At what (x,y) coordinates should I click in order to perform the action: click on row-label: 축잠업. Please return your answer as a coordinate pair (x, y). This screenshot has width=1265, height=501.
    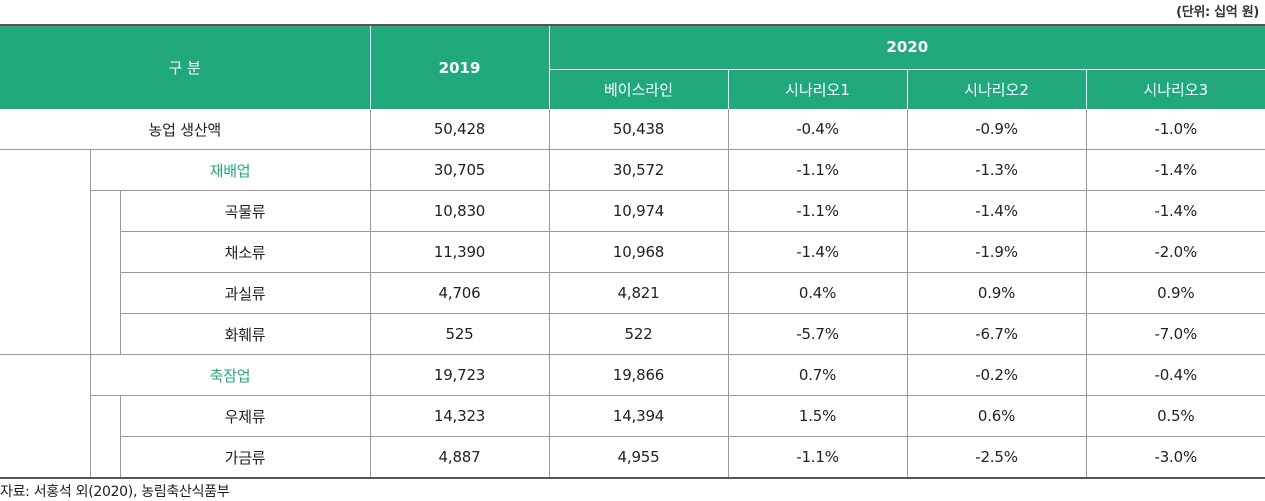
    Looking at the image, I should click on (230, 375).